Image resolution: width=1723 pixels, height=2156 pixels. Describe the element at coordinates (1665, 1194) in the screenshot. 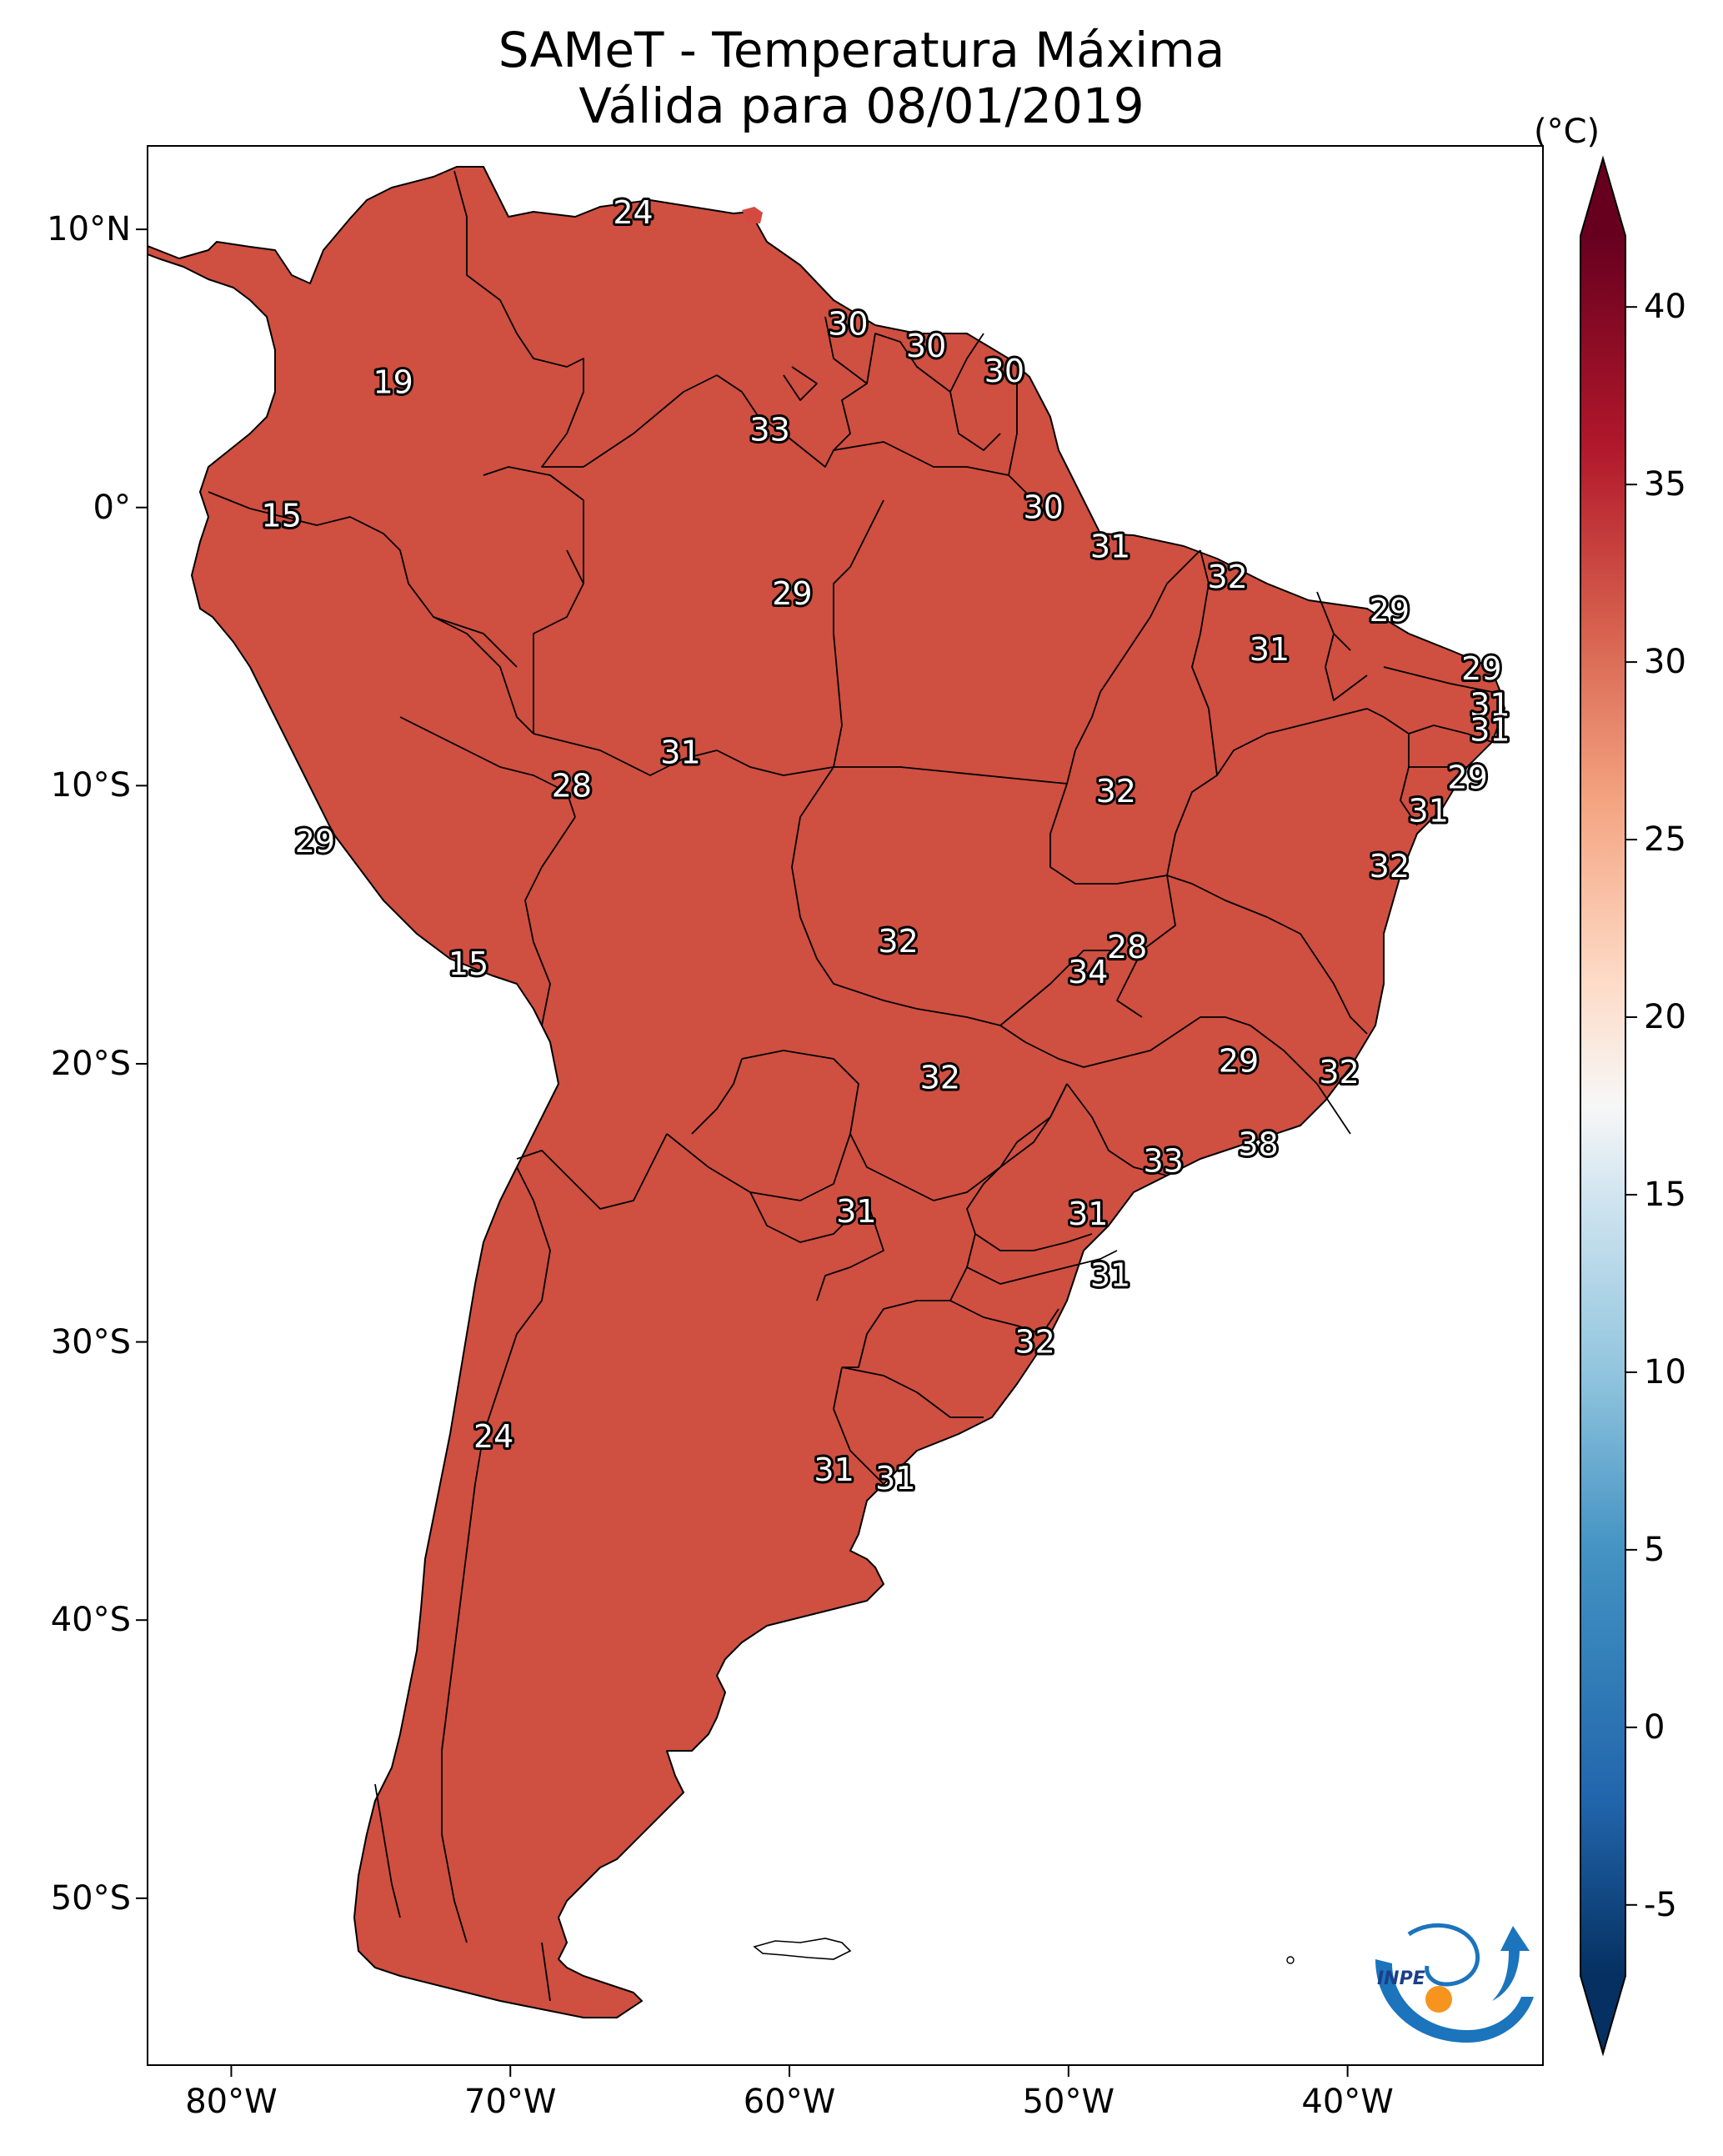

I see `colorbar-tick-label: 15` at that location.